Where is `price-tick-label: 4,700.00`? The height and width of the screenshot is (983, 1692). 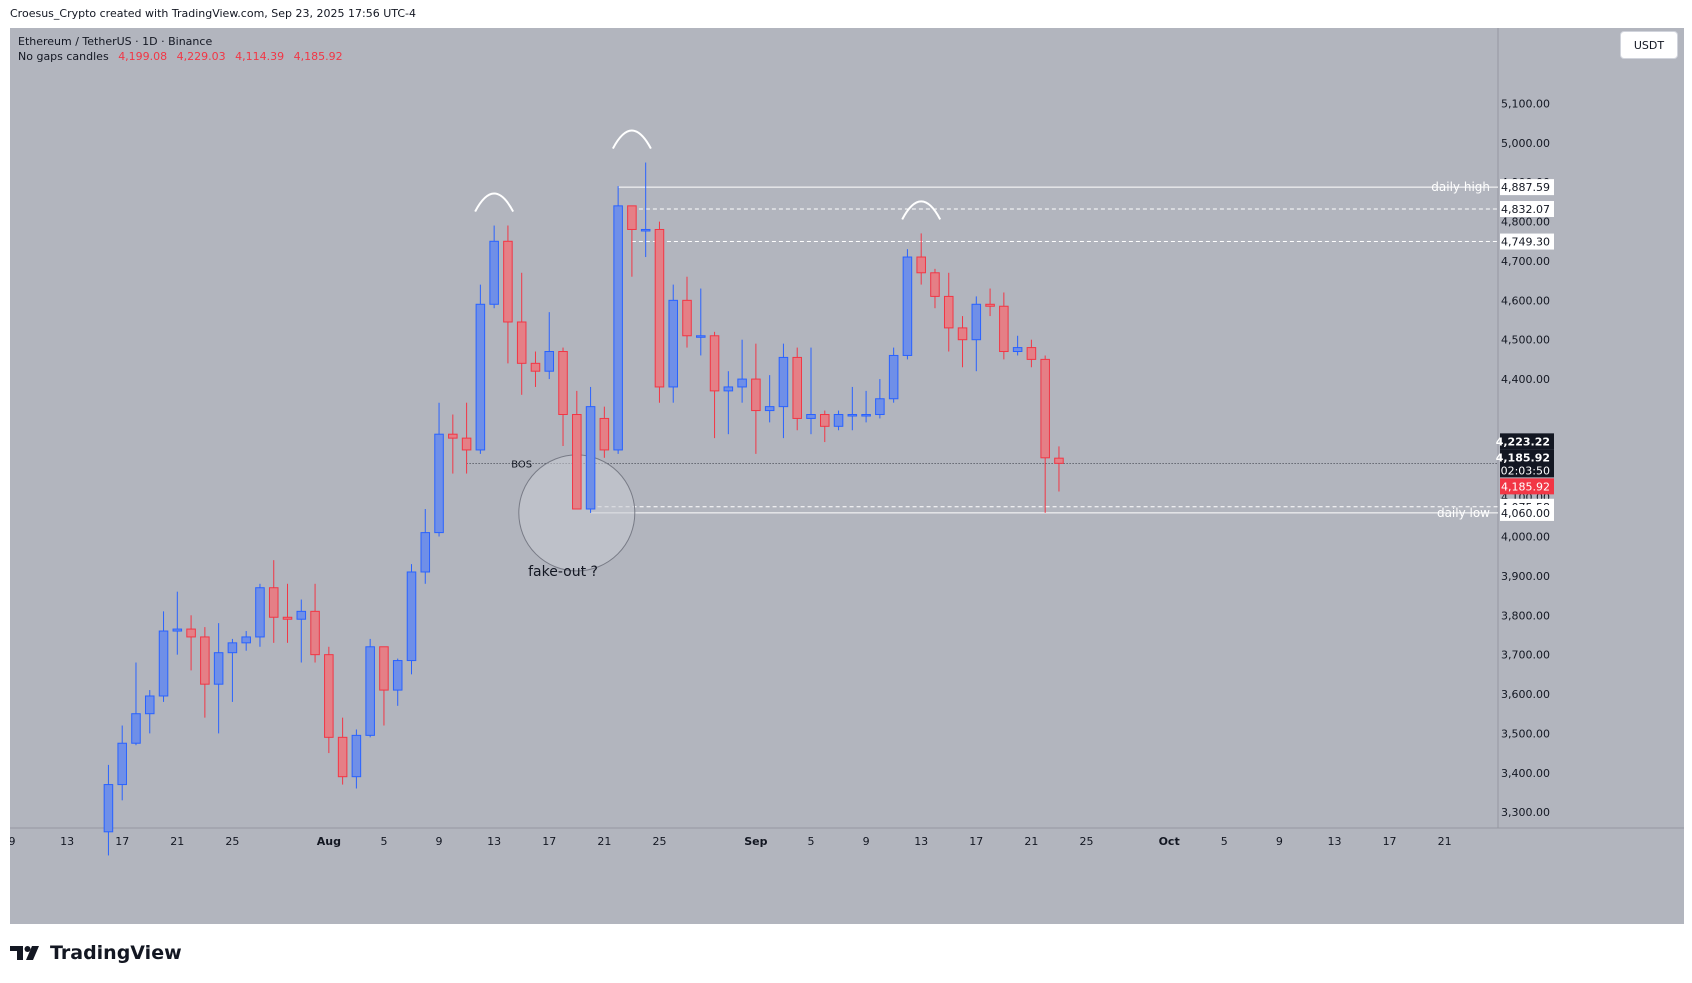 price-tick-label: 4,700.00 is located at coordinates (1525, 261).